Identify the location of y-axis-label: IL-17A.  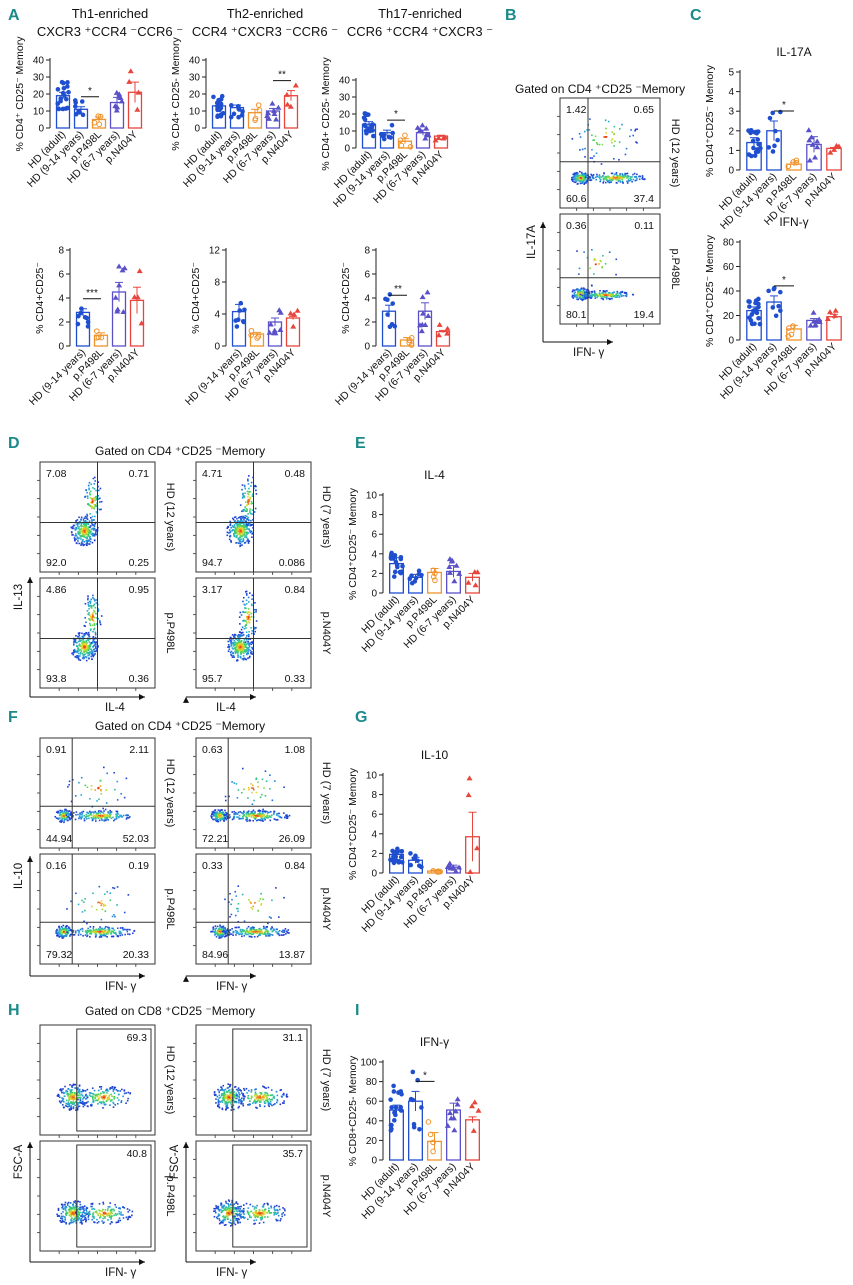
(532, 242).